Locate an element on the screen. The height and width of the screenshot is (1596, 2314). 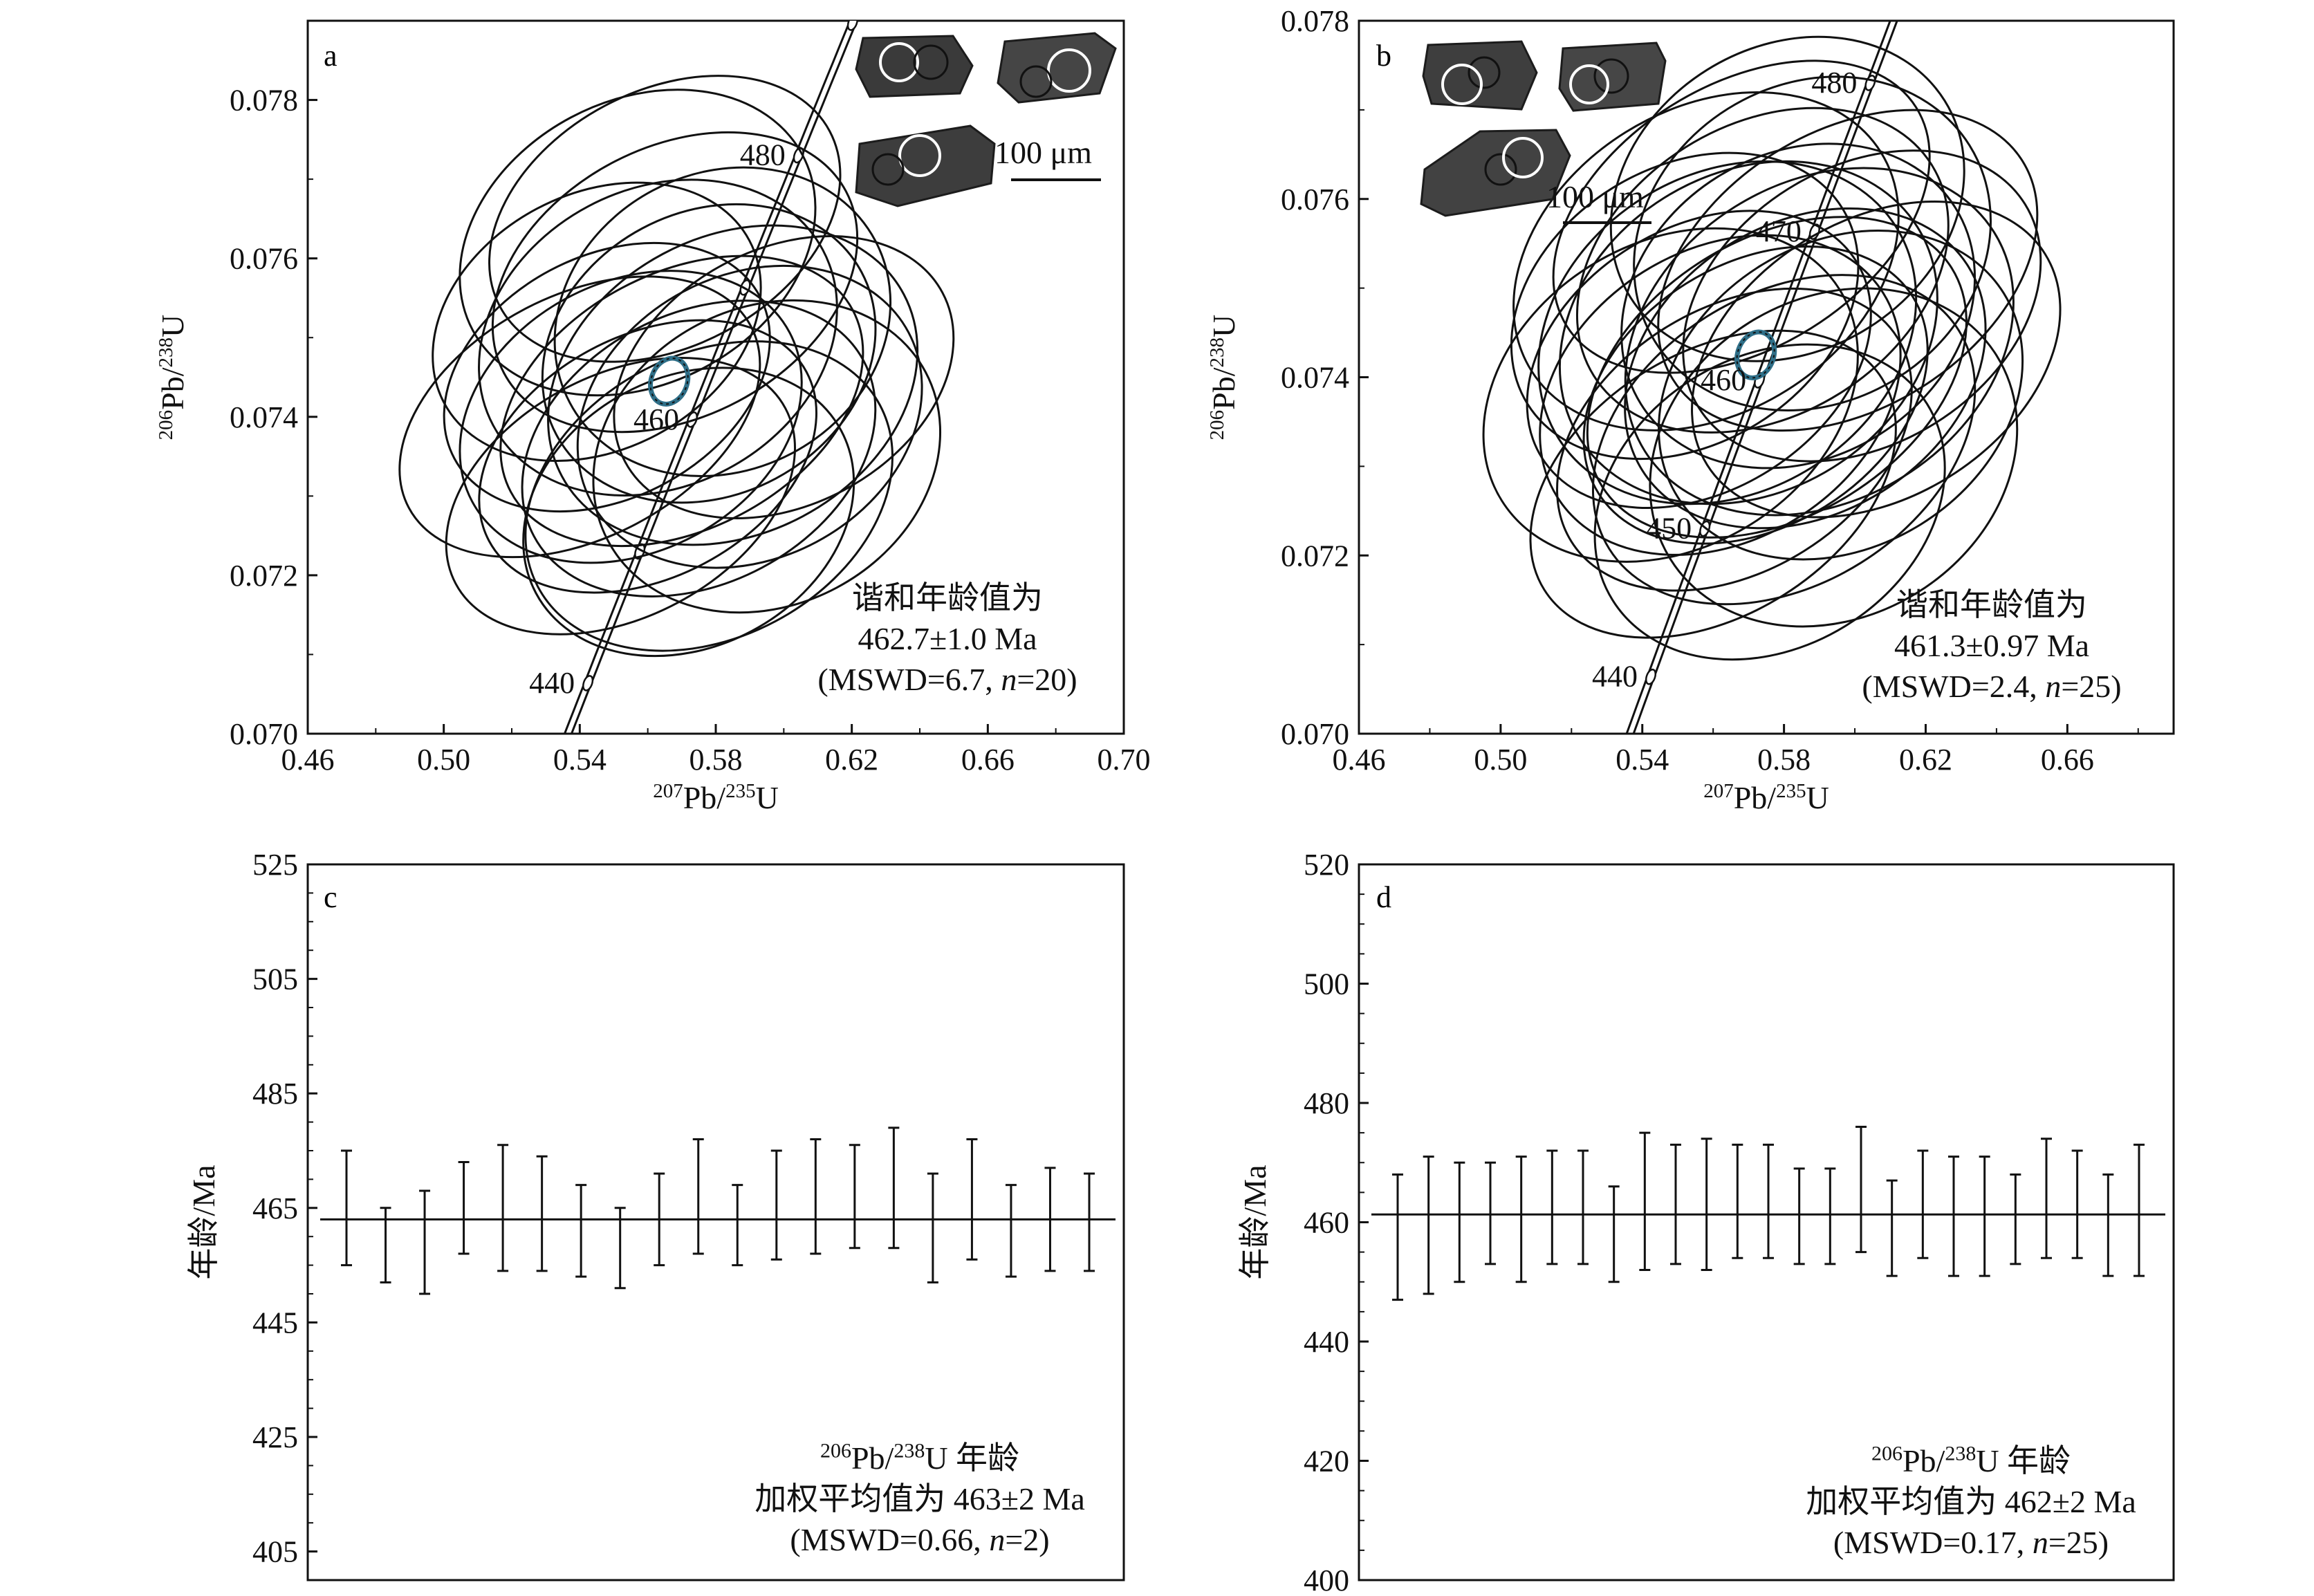
y-tick-label: 445 is located at coordinates (275, 1323).